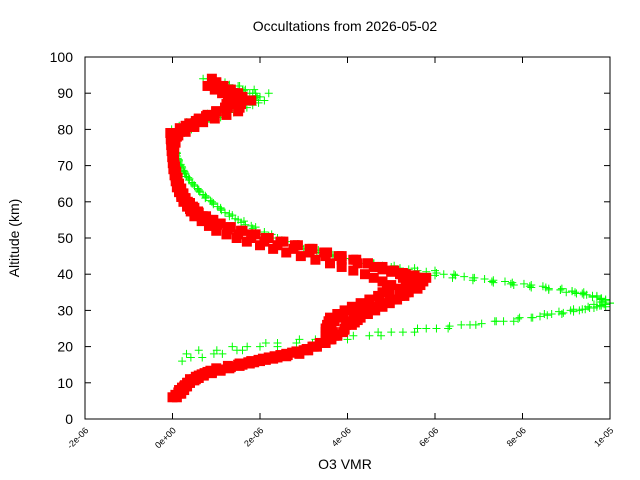 Image resolution: width=640 pixels, height=480 pixels. What do you see at coordinates (65, 93) in the screenshot?
I see `y-tick-label: 90` at bounding box center [65, 93].